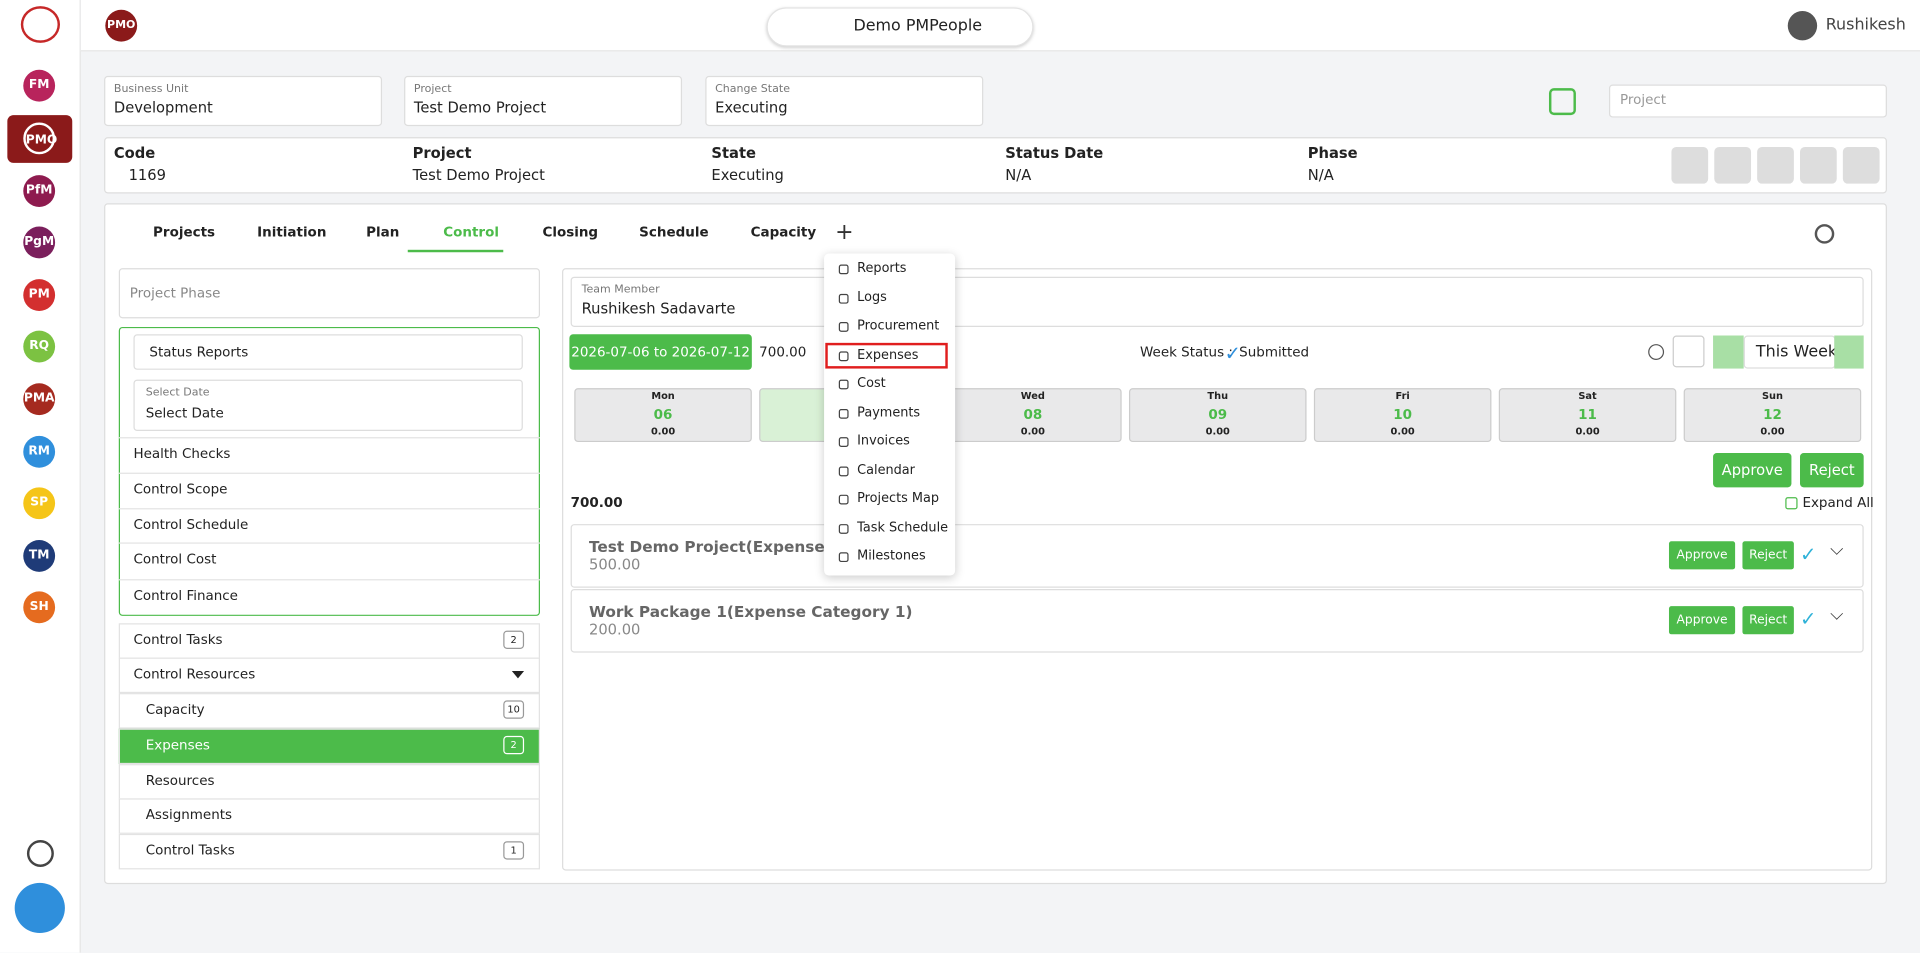  I want to click on tab: Projects, so click(184, 232).